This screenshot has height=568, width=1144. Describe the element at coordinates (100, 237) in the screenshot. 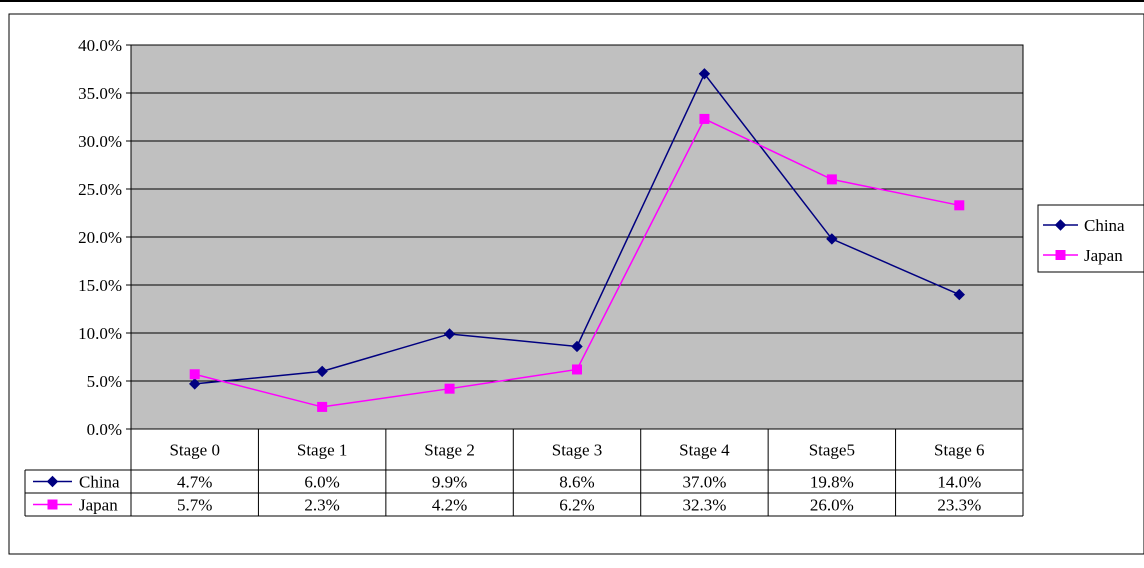

I see `y-tick-label: 20.0%` at that location.